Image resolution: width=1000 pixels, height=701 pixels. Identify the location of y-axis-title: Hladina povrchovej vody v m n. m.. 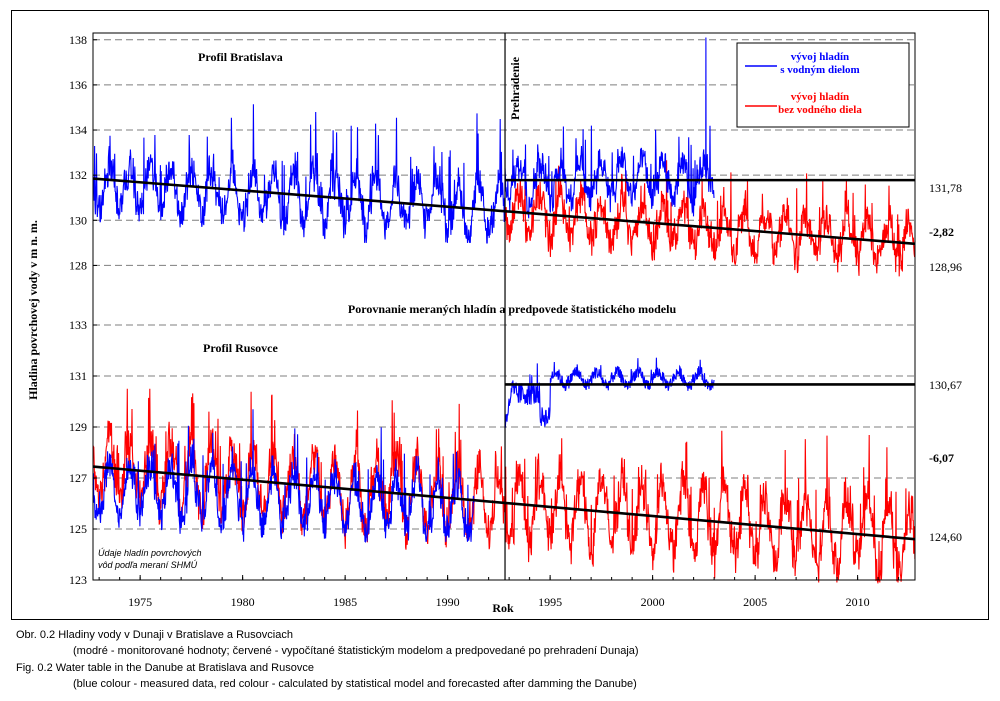
(33, 310).